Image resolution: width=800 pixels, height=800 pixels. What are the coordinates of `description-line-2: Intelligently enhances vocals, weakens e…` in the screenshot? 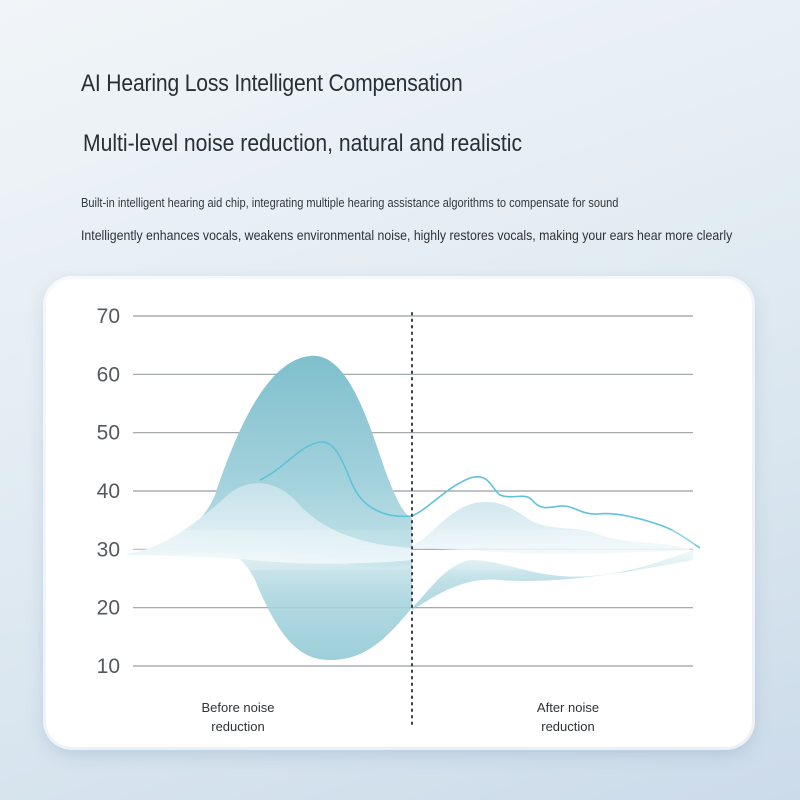 It's located at (407, 235).